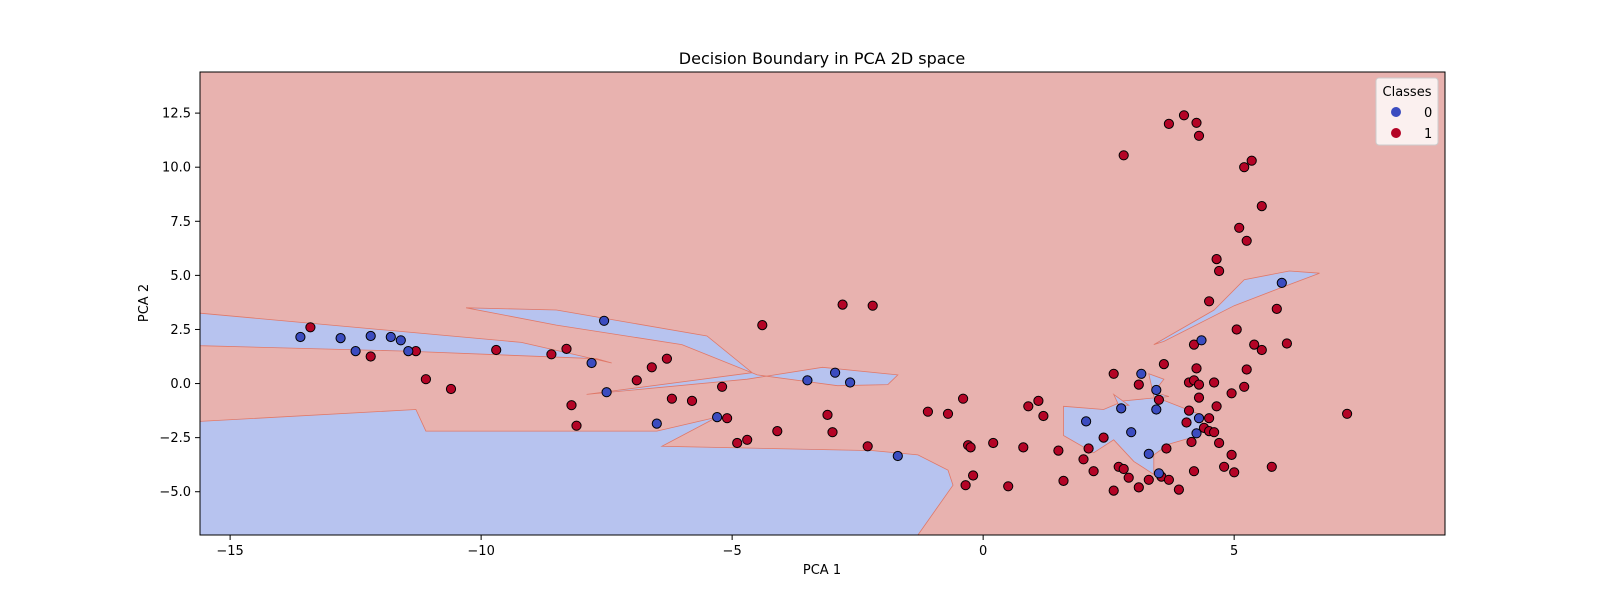  Describe the element at coordinates (175, 492) in the screenshot. I see `y-tick-label: −5.0` at that location.